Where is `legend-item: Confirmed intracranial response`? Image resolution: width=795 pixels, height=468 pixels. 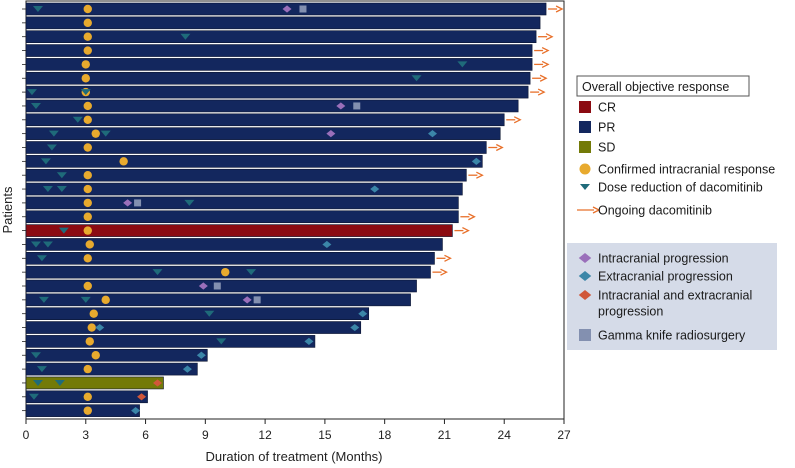
legend-item: Confirmed intracranial response is located at coordinates (677, 170).